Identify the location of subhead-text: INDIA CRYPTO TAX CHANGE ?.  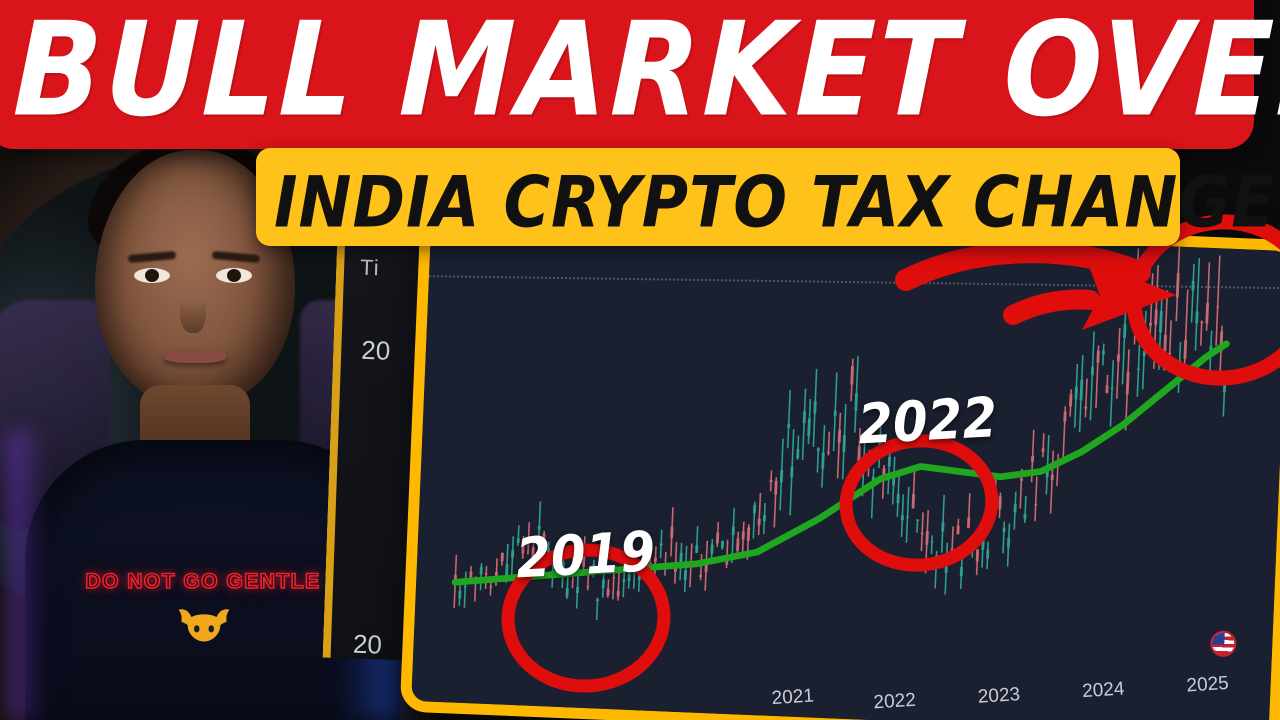
(777, 202).